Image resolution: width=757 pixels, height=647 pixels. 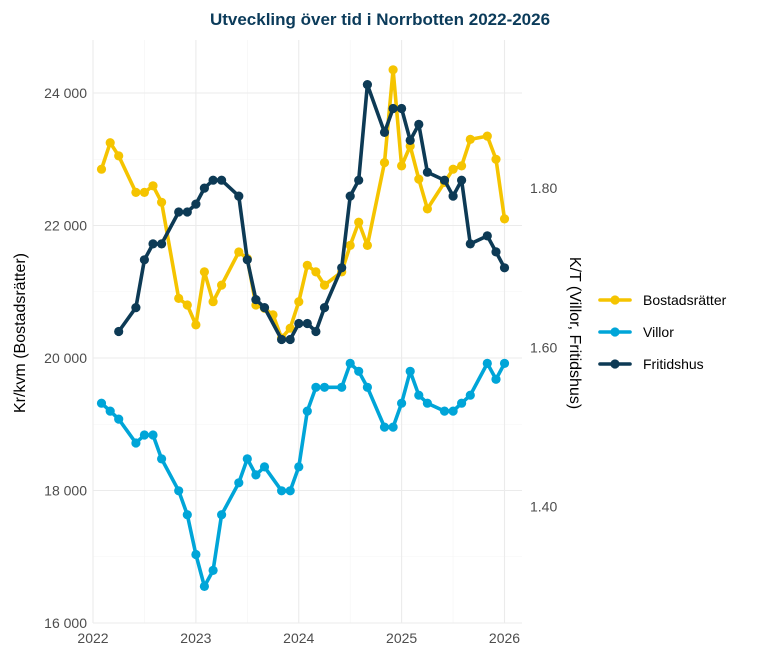 What do you see at coordinates (574, 333) in the screenshot?
I see `y-axis-right-title: K/T (Villor, Fritidshus)` at bounding box center [574, 333].